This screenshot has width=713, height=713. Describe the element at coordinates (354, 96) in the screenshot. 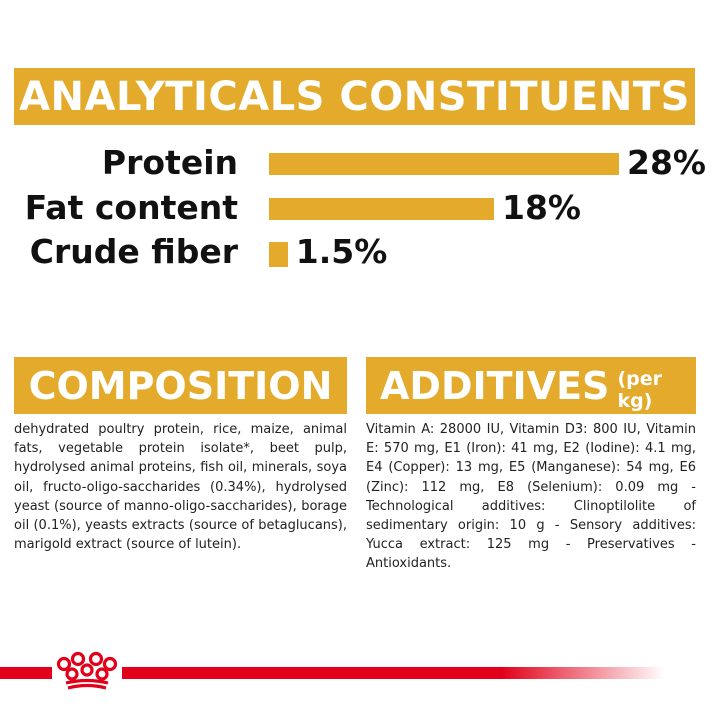

I see `analytics-title: ANALYTICALS CONSTITUENTS` at that location.